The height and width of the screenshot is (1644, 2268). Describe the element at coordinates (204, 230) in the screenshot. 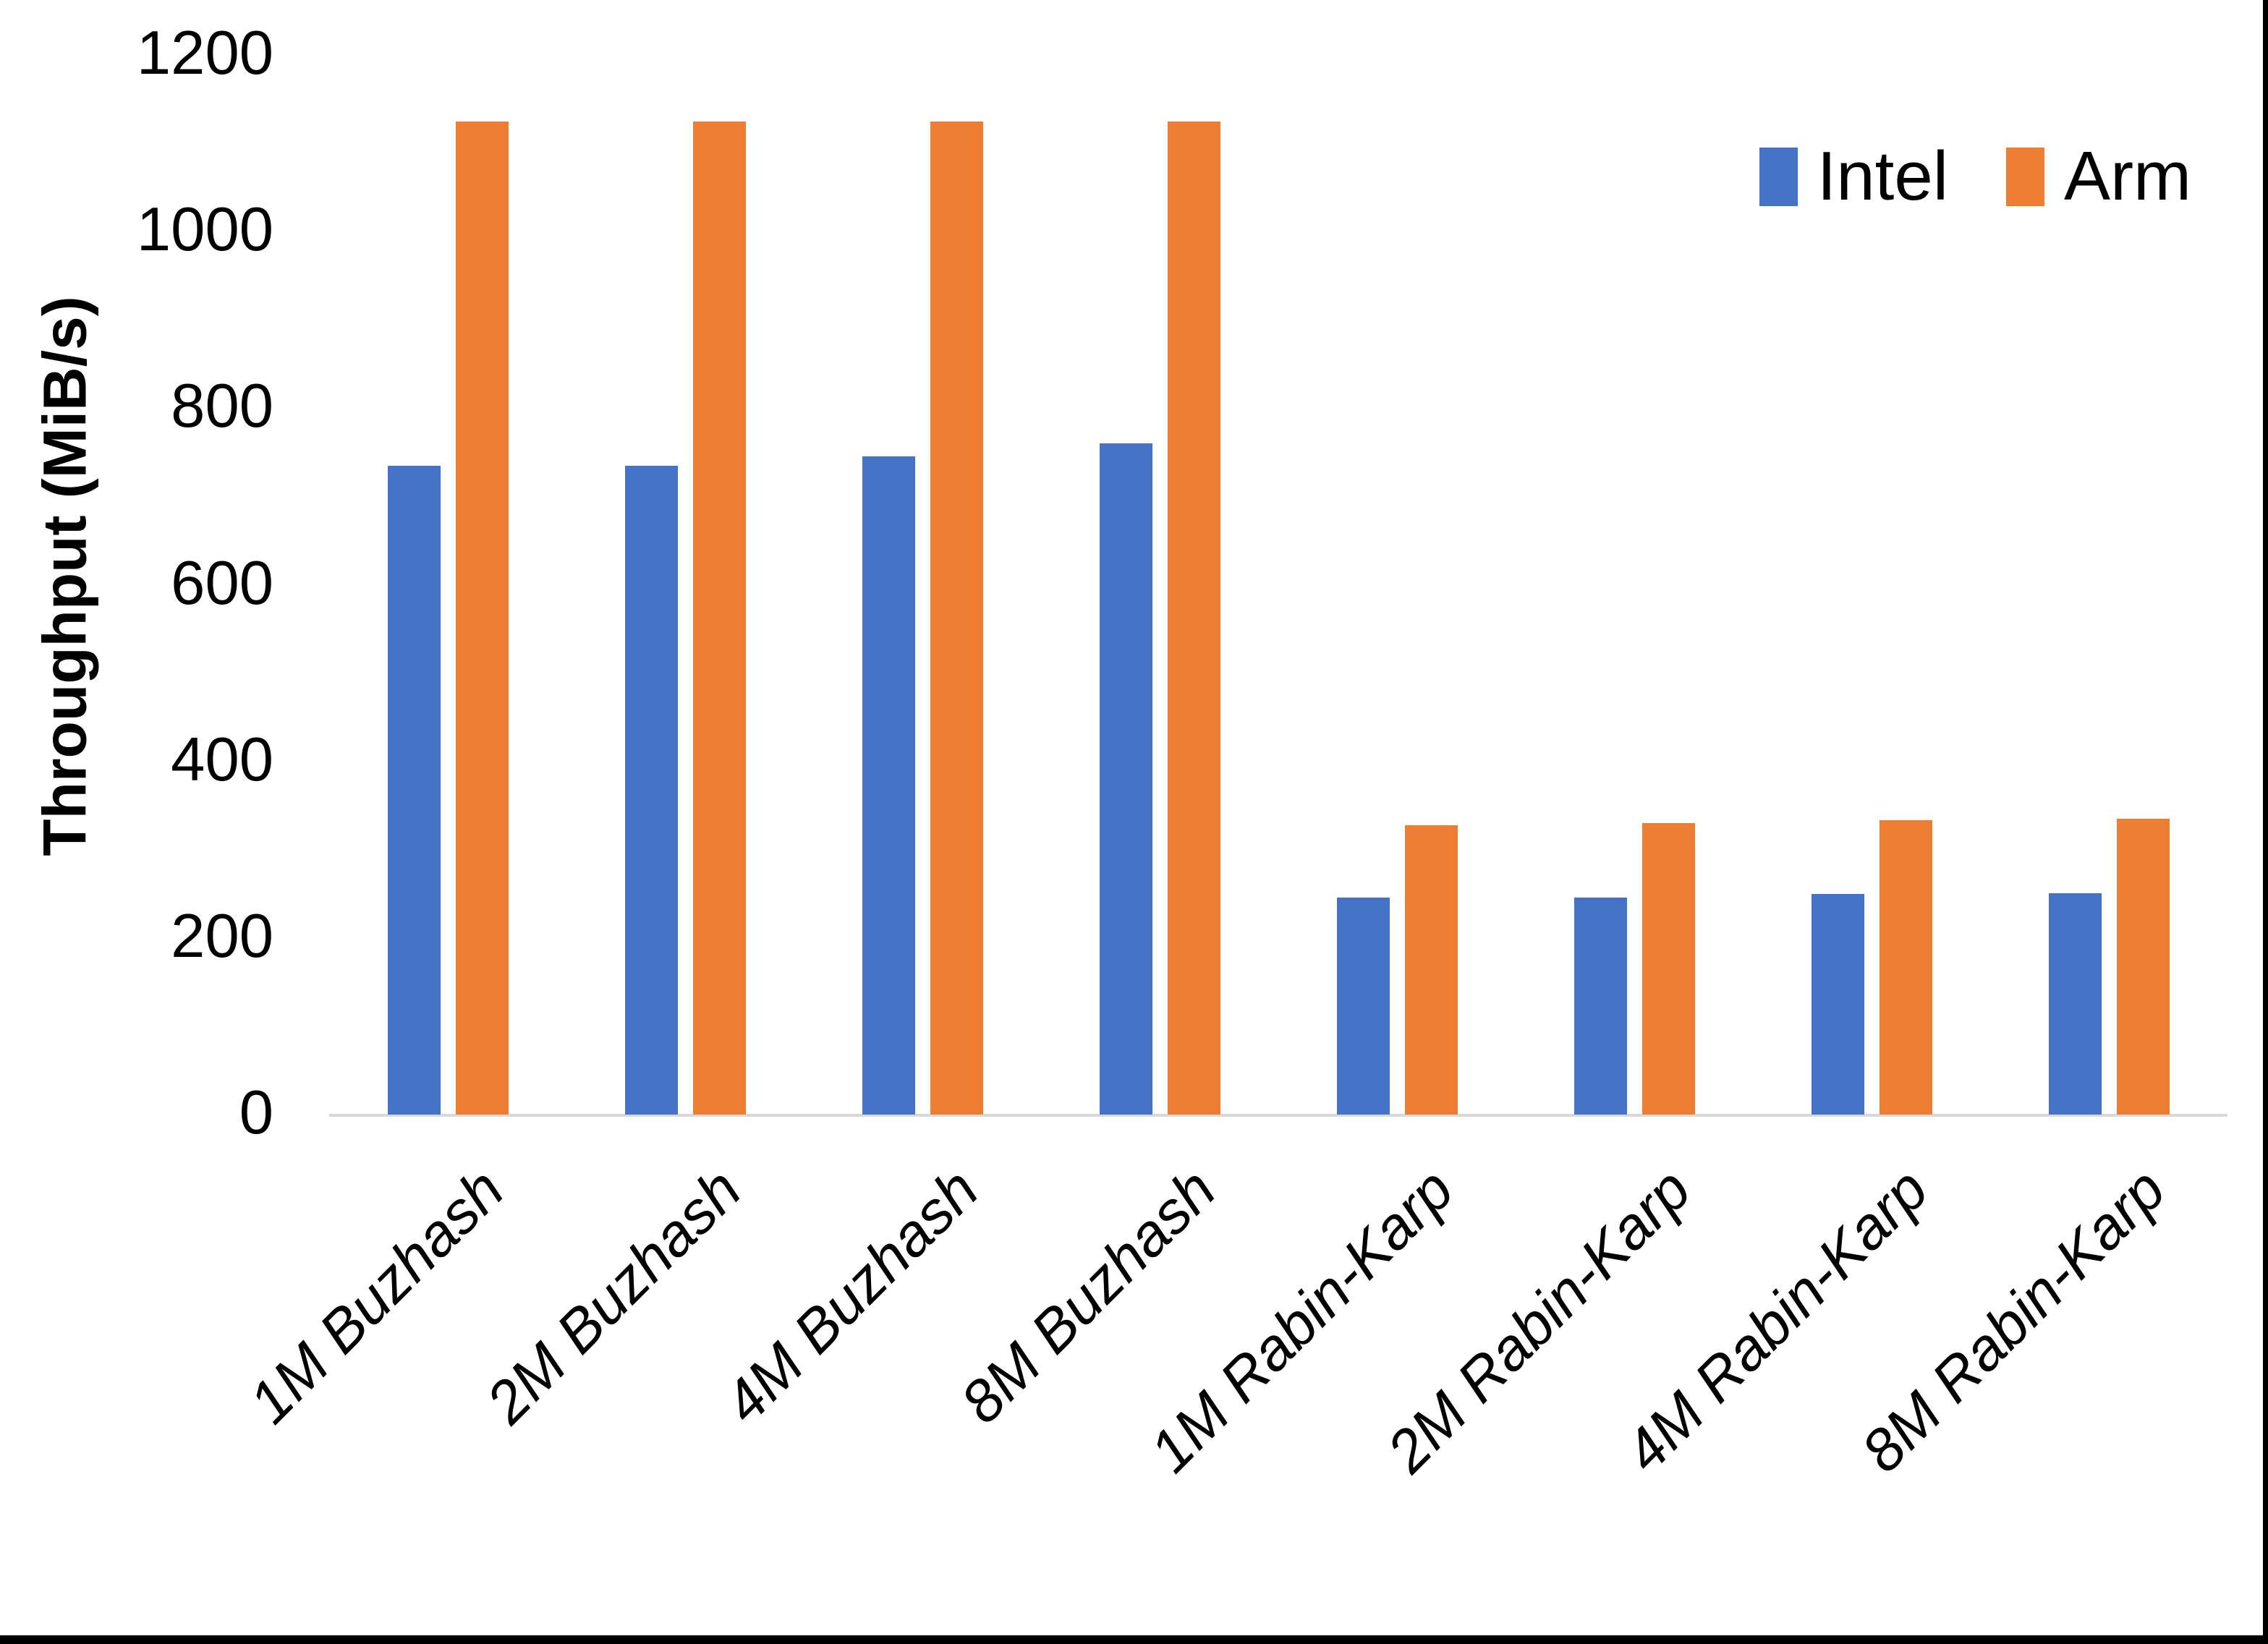

I see `y-tick-label-1000: 1000` at that location.